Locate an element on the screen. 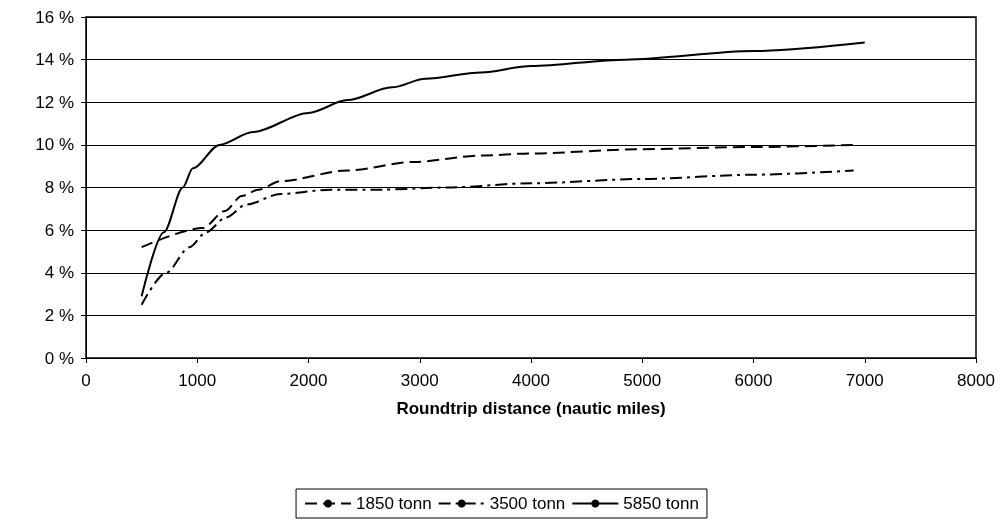 This screenshot has width=1003, height=526. y-tick-label: 6 % is located at coordinates (59, 230).